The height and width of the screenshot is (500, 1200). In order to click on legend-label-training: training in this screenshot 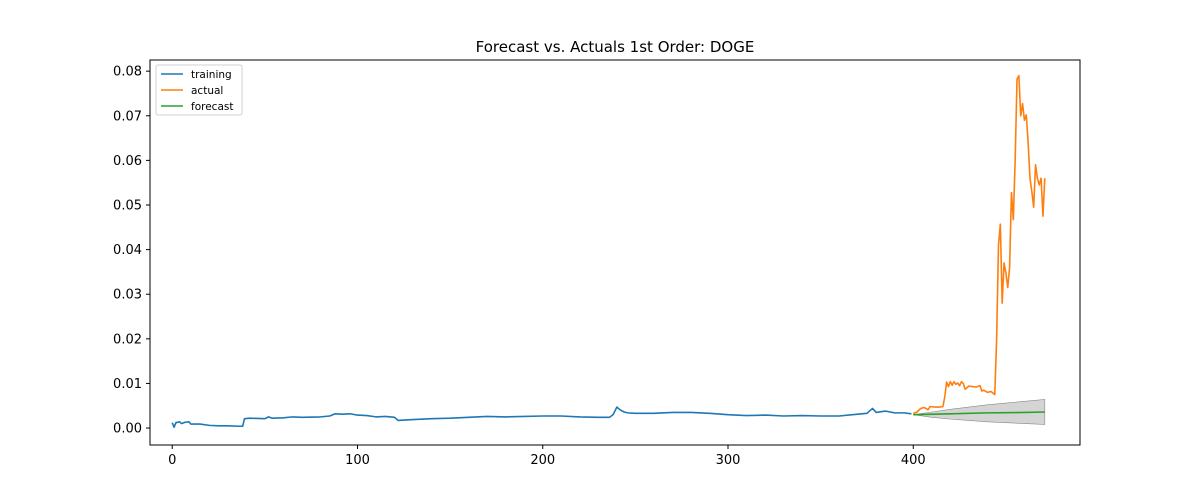, I will do `click(211, 75)`.